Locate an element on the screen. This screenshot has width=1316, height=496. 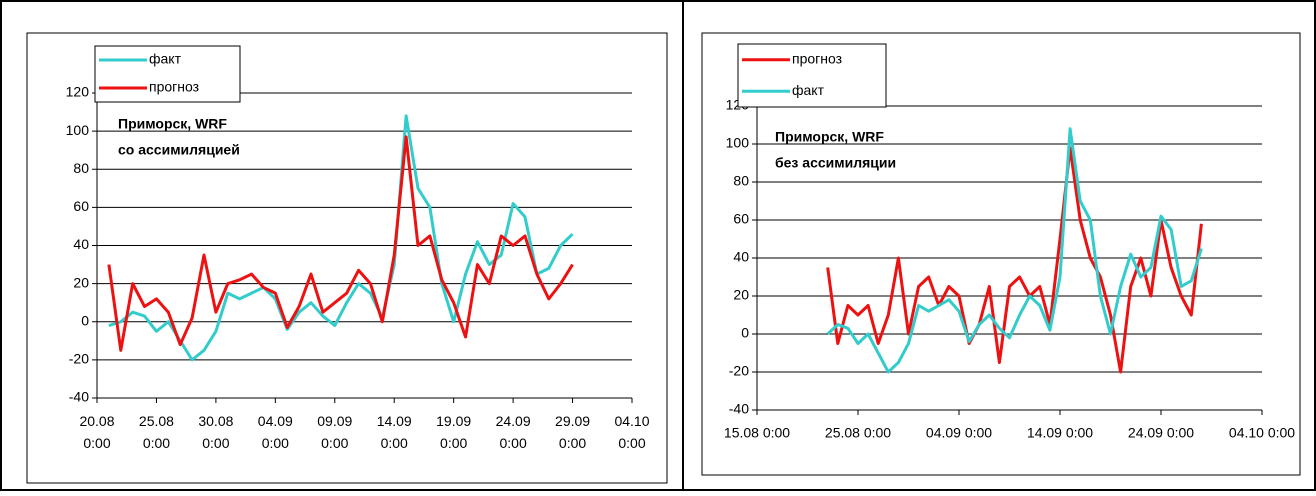
x-tick-label: 09.09 0:00 is located at coordinates (334, 432).